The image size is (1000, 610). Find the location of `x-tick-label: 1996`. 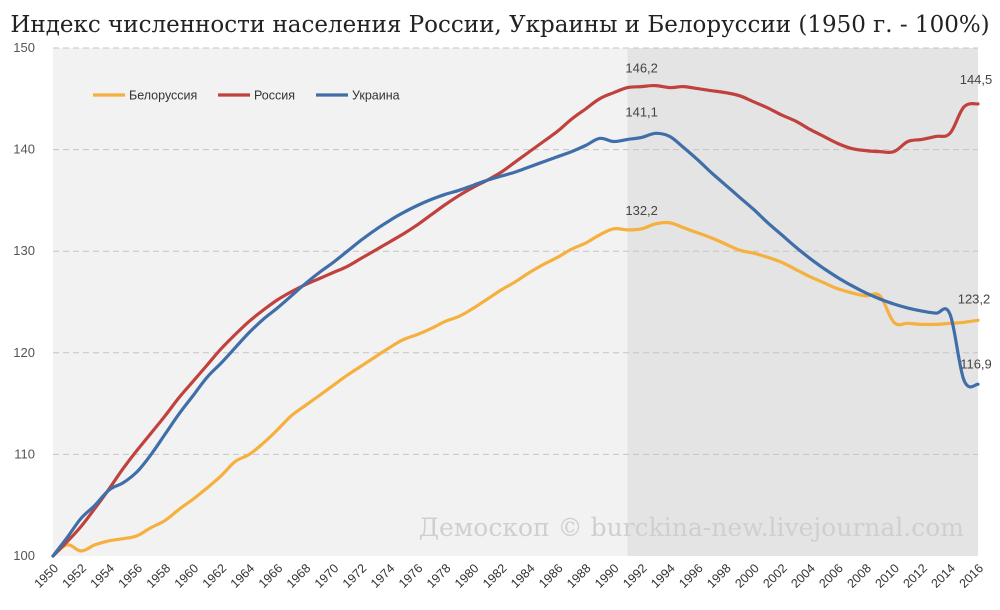

x-tick-label: 1996 is located at coordinates (691, 576).